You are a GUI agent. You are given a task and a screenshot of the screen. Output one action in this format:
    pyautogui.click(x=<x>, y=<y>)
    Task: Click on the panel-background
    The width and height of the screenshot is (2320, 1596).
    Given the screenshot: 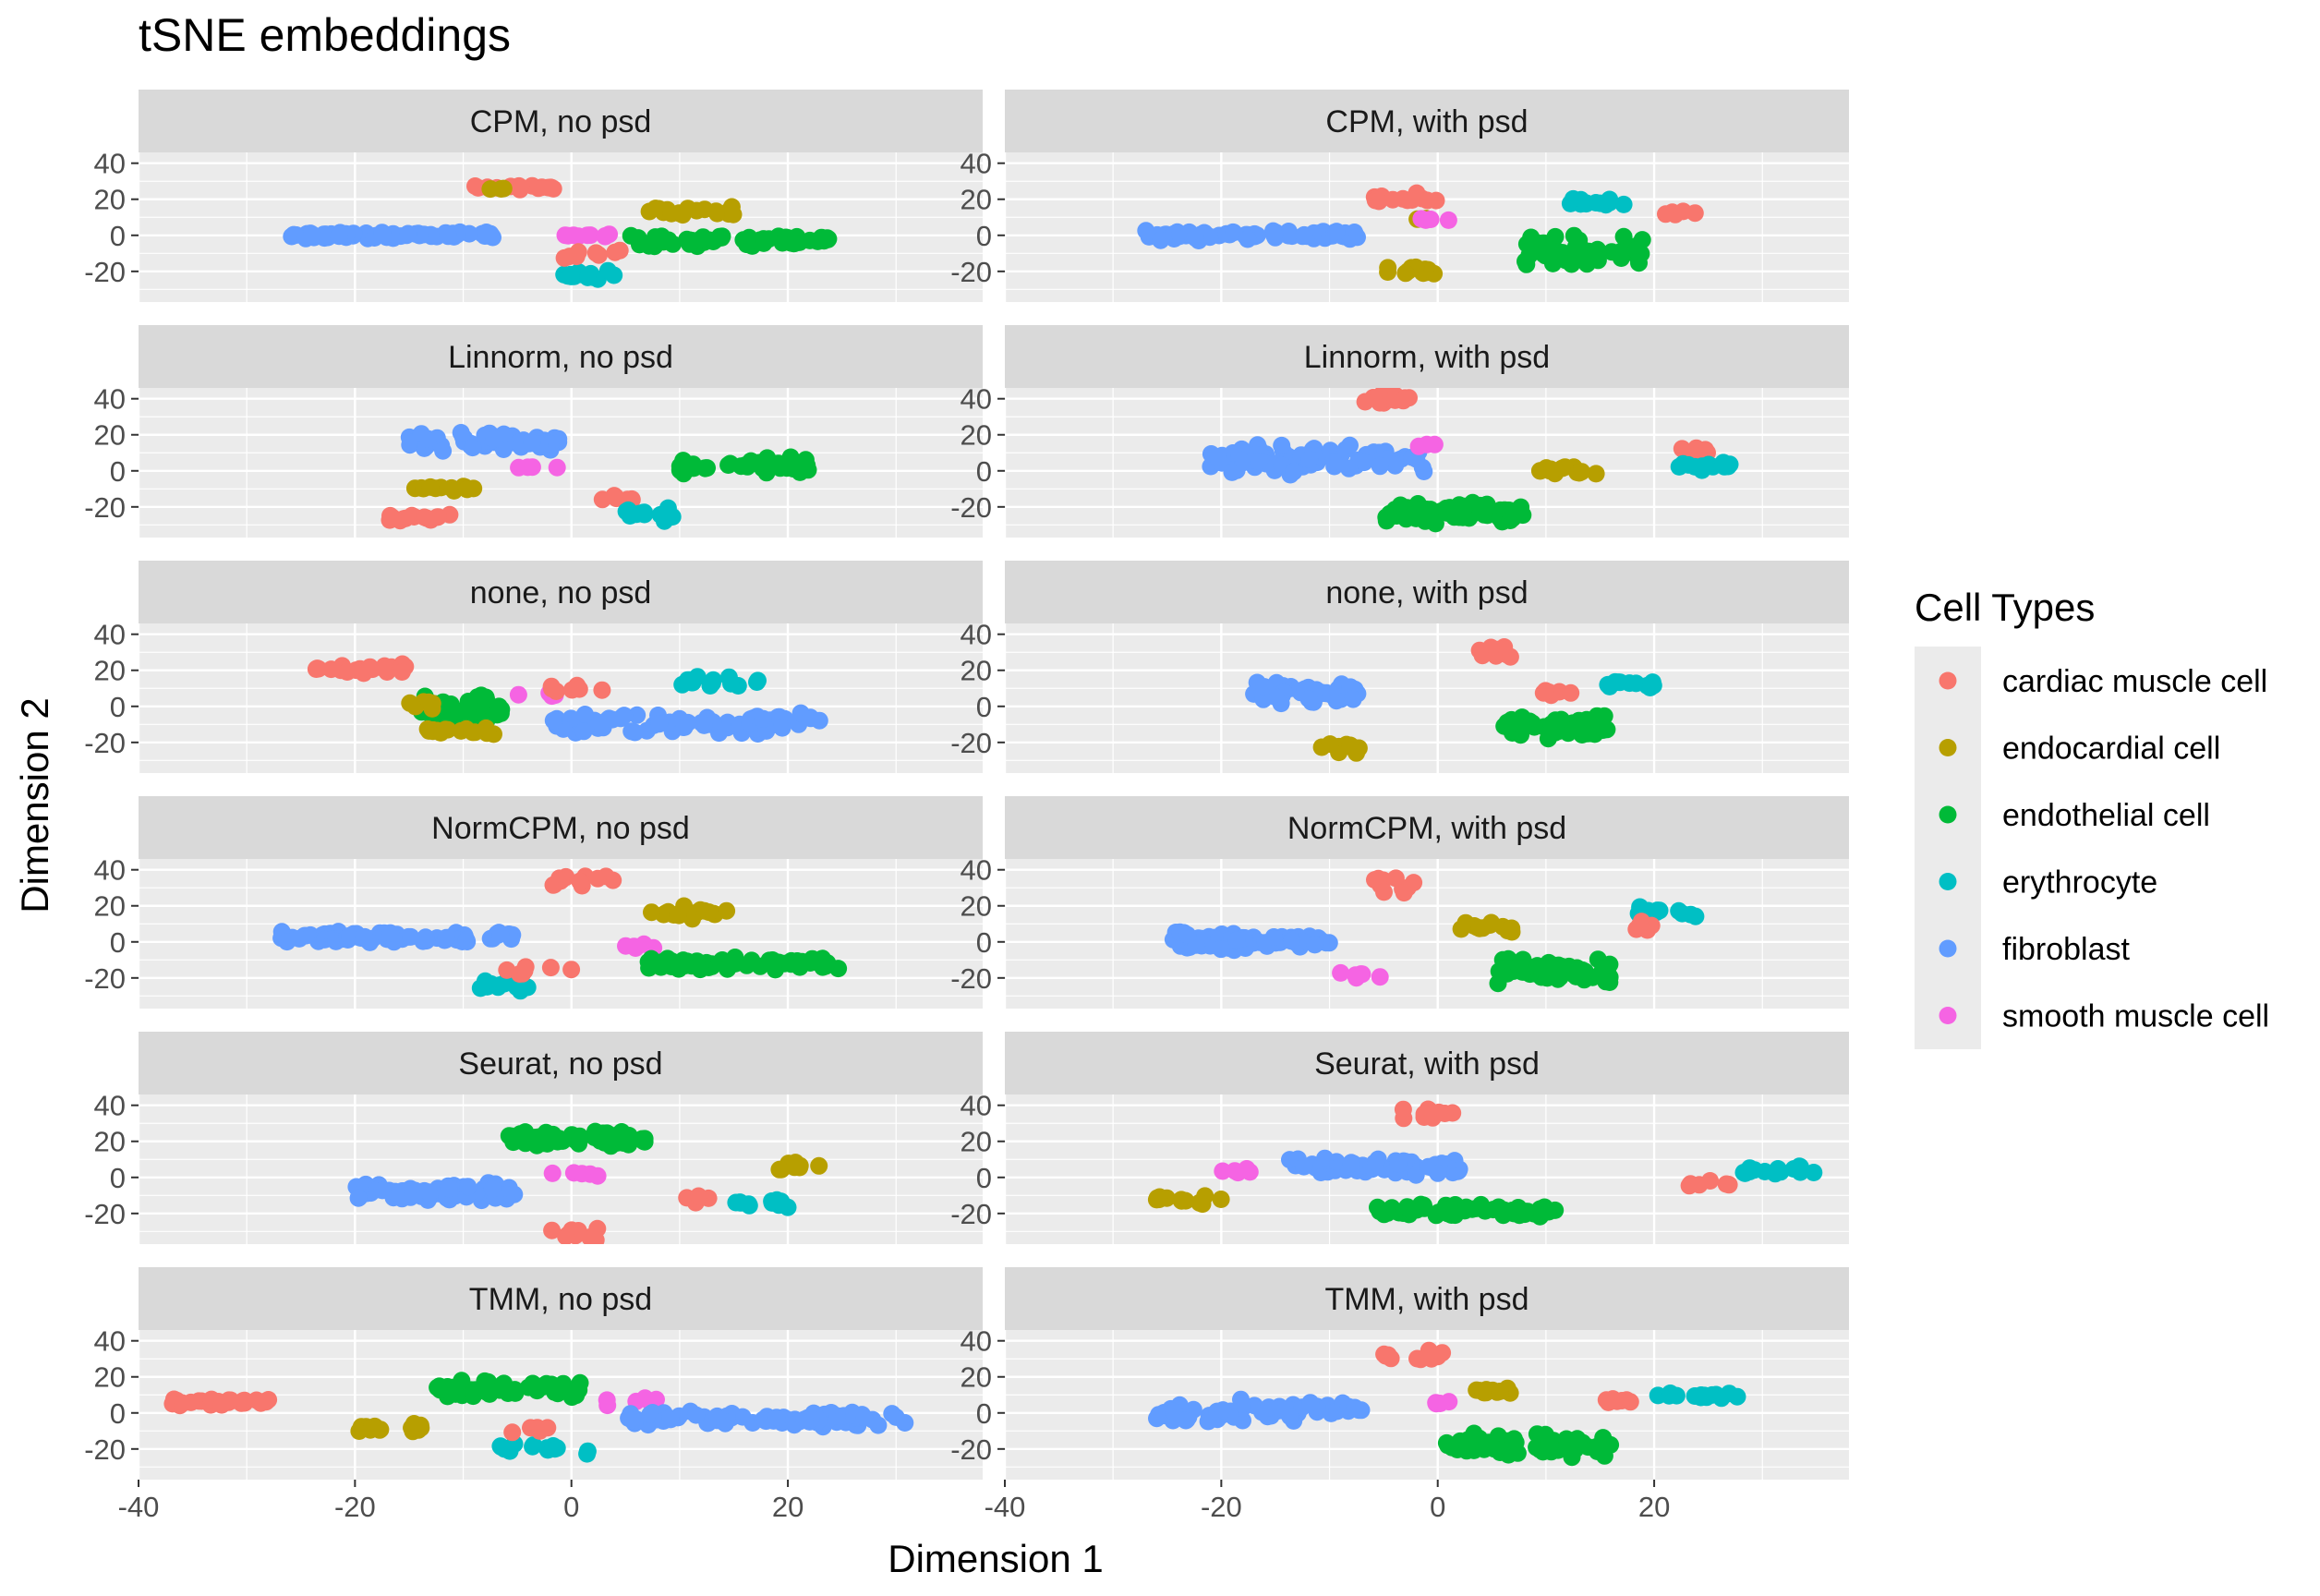 What is the action you would take?
    pyautogui.click(x=561, y=1169)
    